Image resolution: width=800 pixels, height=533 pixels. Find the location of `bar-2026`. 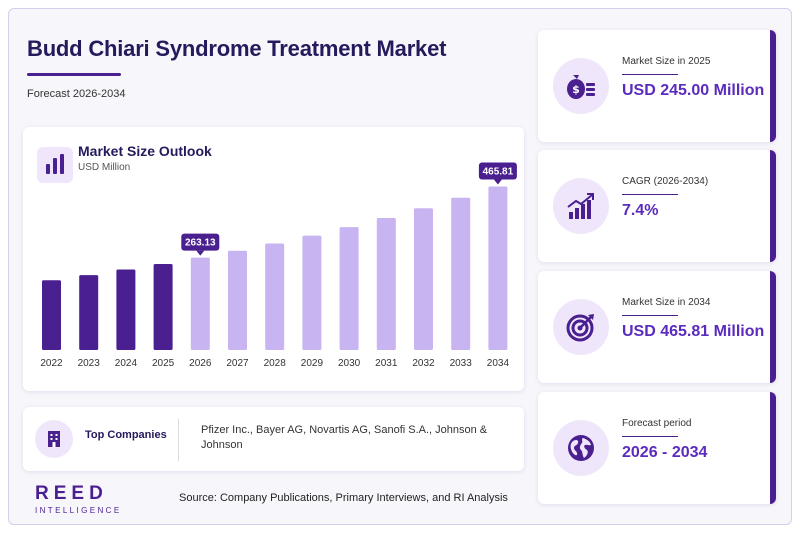

bar-2026 is located at coordinates (200, 303).